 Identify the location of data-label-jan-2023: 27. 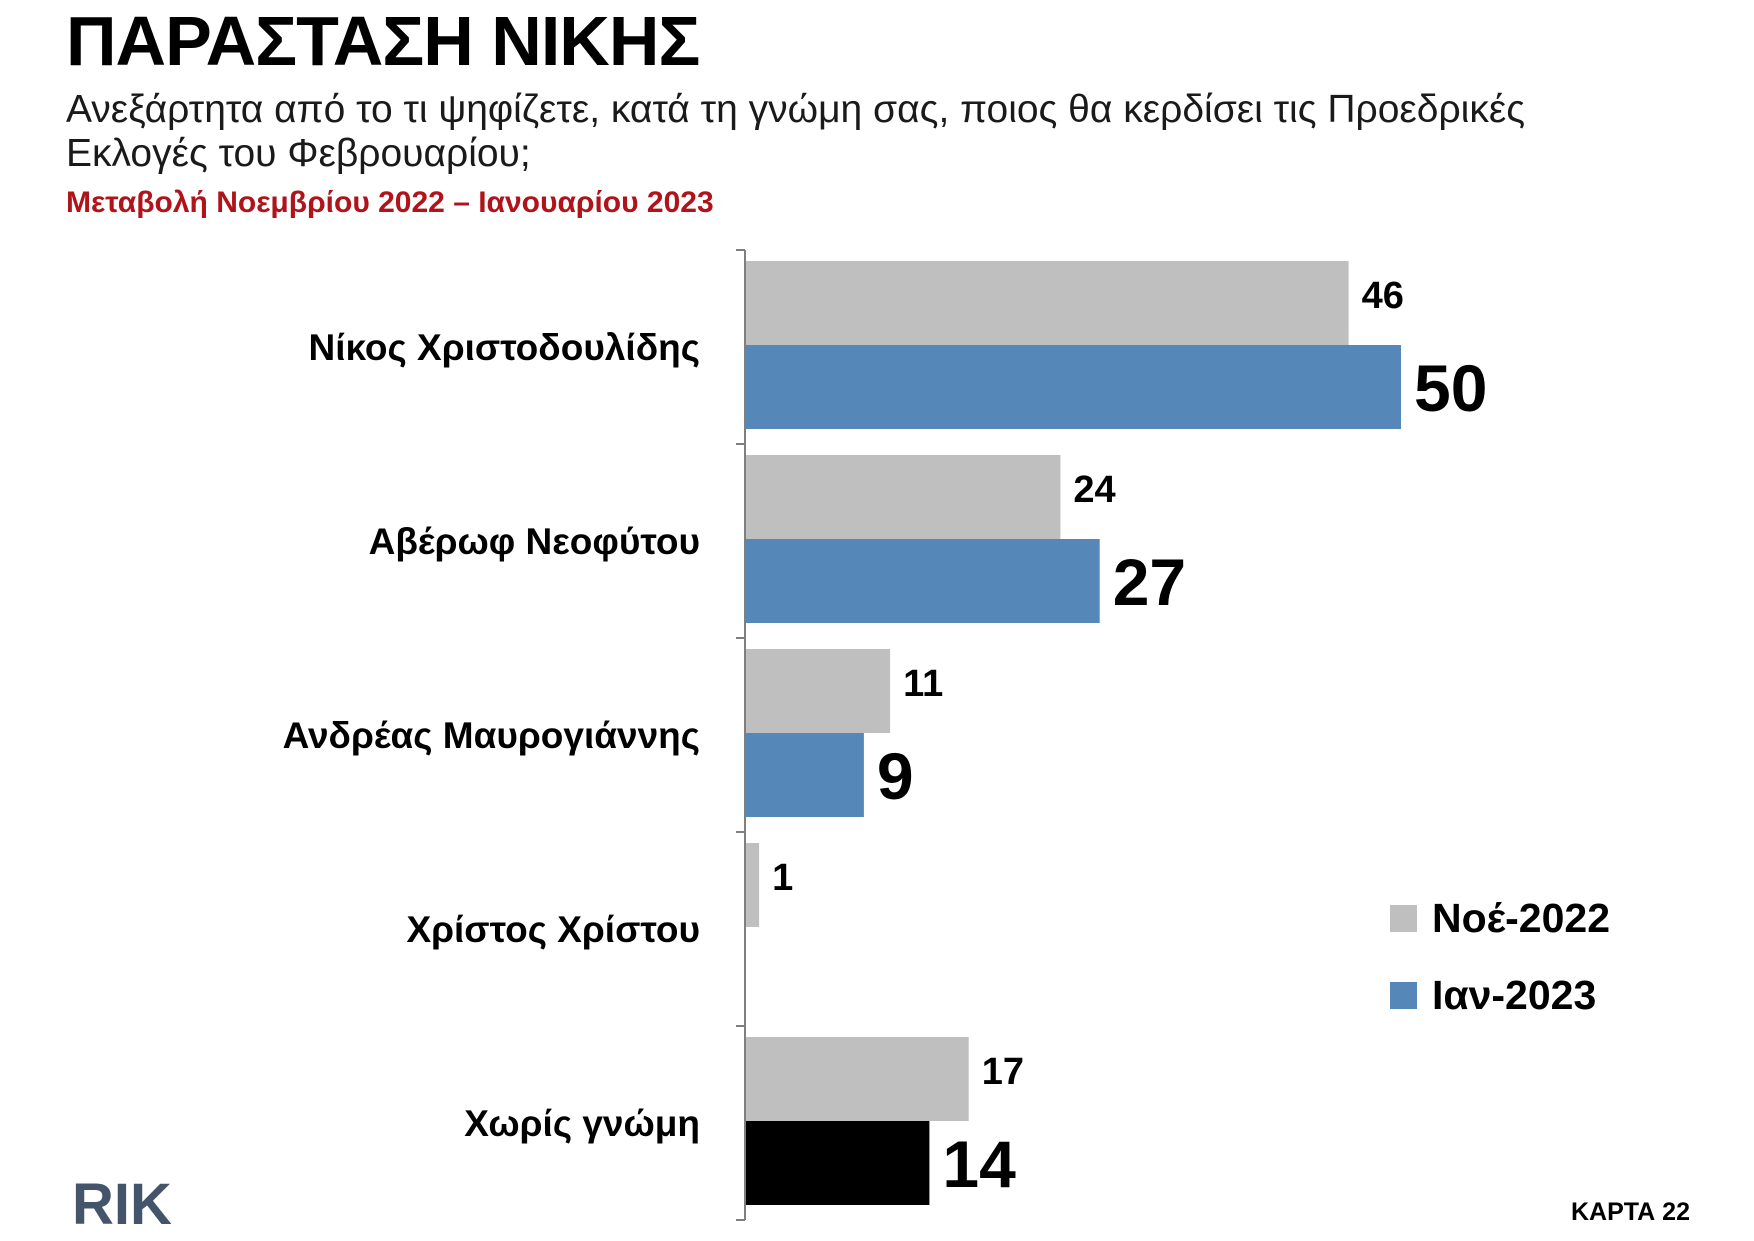
(1149, 582).